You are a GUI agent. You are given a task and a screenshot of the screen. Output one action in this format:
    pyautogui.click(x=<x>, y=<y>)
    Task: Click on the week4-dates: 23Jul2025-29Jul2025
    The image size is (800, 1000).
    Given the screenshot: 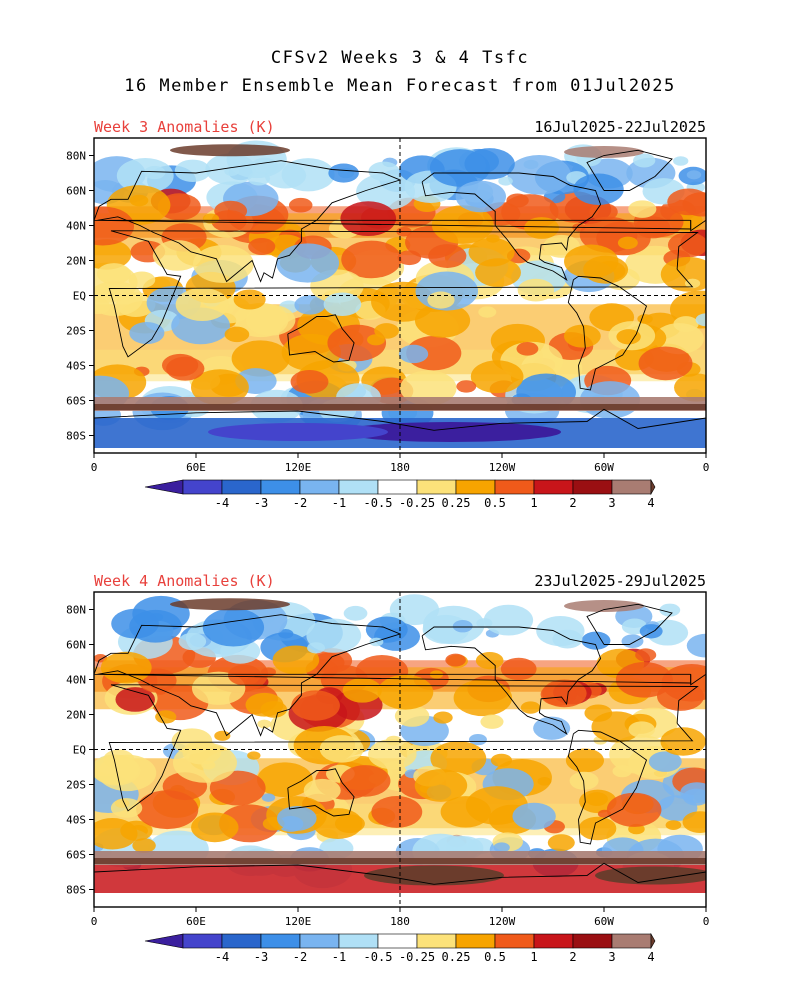 What is the action you would take?
    pyautogui.click(x=620, y=581)
    